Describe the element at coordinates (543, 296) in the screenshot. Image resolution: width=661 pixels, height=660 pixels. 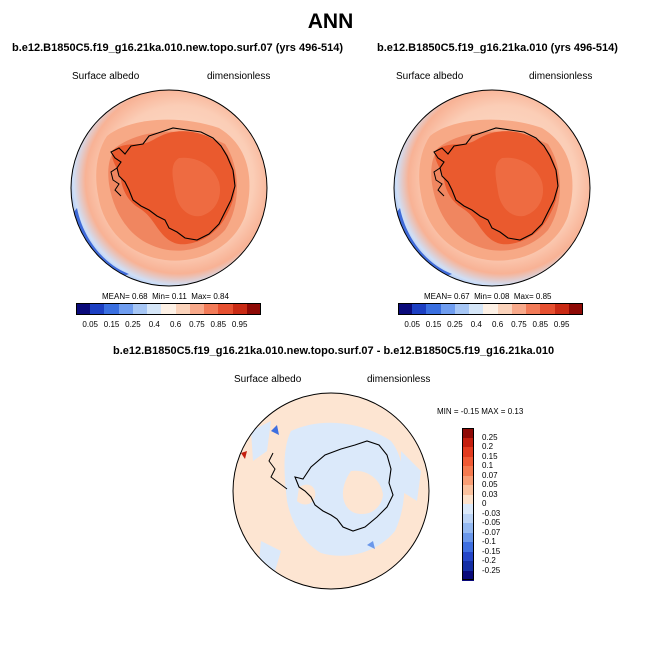
I see `panel2-max-value: 0.85` at that location.